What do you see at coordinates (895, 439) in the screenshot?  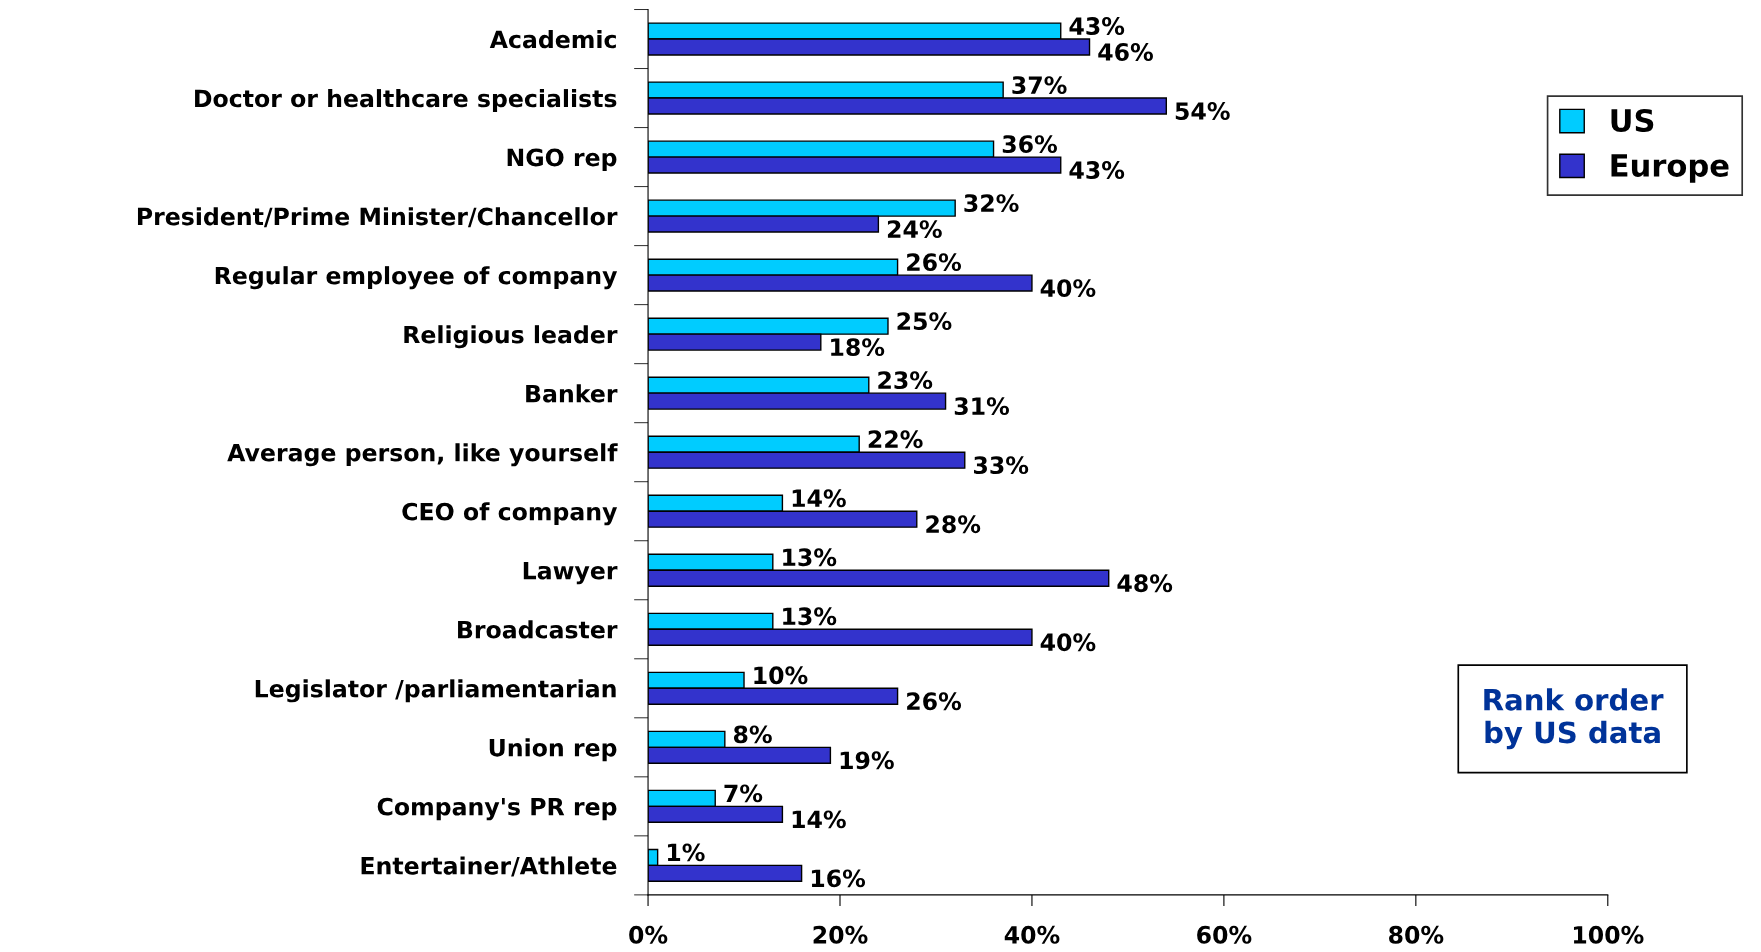 I see `data-label: 22%` at bounding box center [895, 439].